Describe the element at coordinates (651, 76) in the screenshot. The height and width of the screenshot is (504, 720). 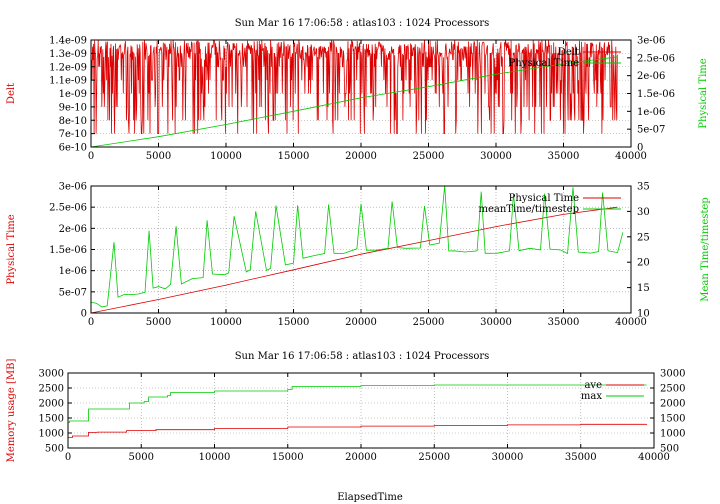
I see `y2-tick-label: 2e-06` at that location.